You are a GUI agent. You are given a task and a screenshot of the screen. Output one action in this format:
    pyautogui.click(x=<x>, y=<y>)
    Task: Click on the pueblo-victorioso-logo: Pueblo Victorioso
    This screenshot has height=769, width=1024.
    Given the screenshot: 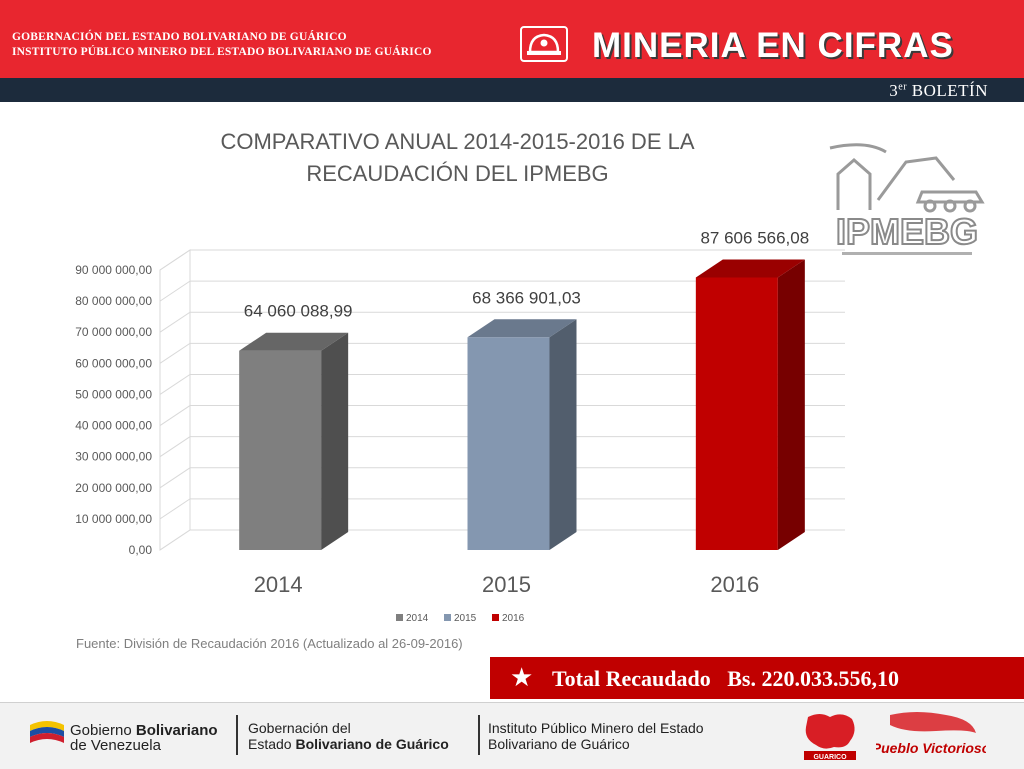 What is the action you would take?
    pyautogui.click(x=931, y=734)
    